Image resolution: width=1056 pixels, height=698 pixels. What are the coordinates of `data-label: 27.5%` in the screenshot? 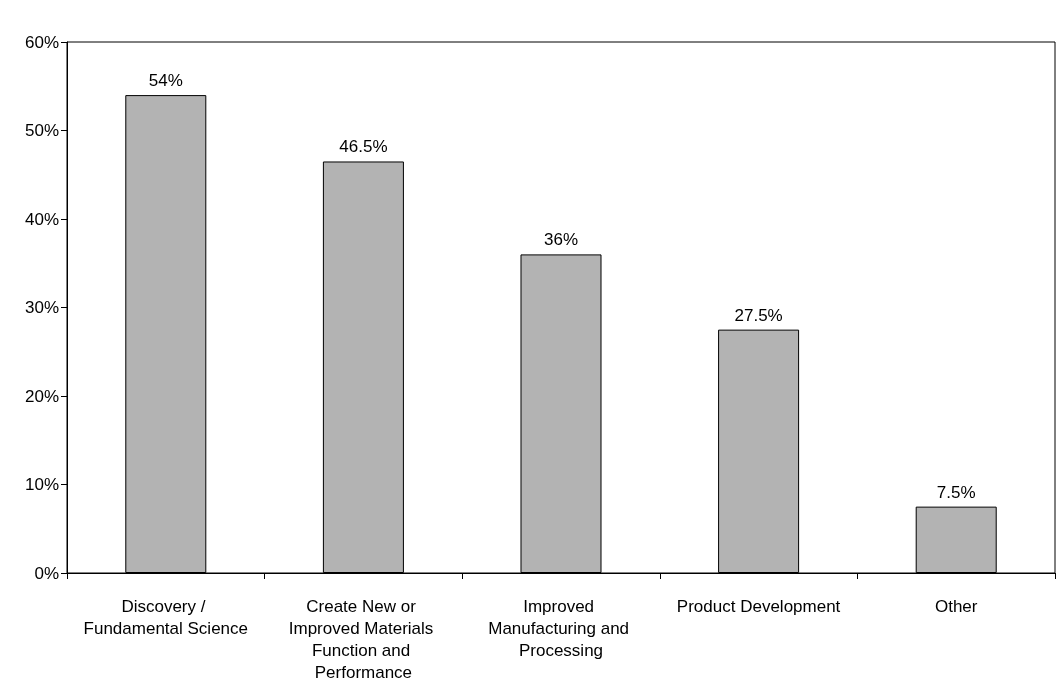 It's located at (758, 315).